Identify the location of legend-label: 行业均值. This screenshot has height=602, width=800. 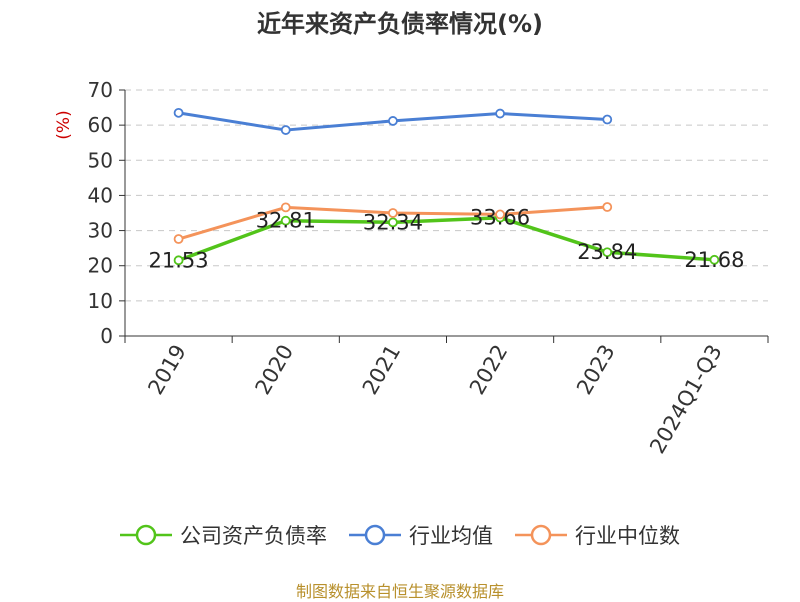
(451, 536).